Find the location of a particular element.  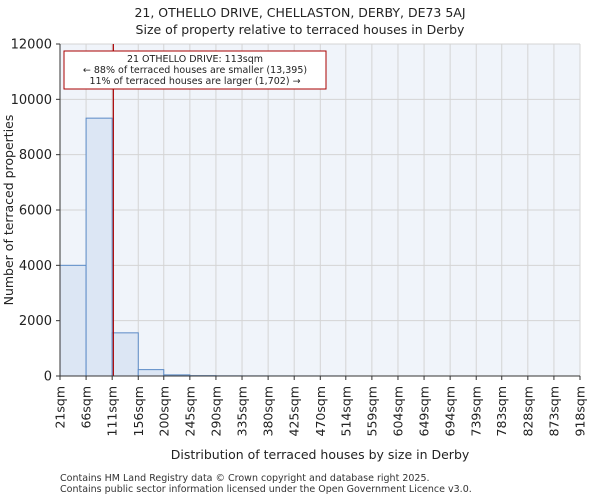

x-tick-label: 111sqm is located at coordinates (112, 411).